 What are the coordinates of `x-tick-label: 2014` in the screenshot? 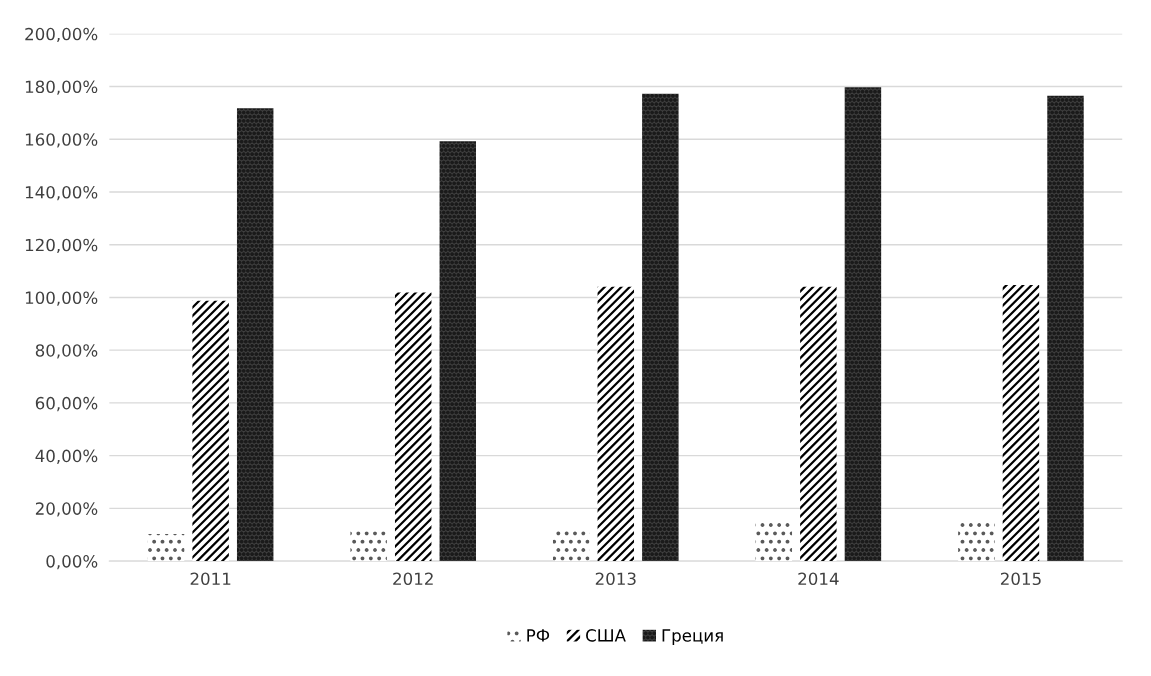 It's located at (818, 579).